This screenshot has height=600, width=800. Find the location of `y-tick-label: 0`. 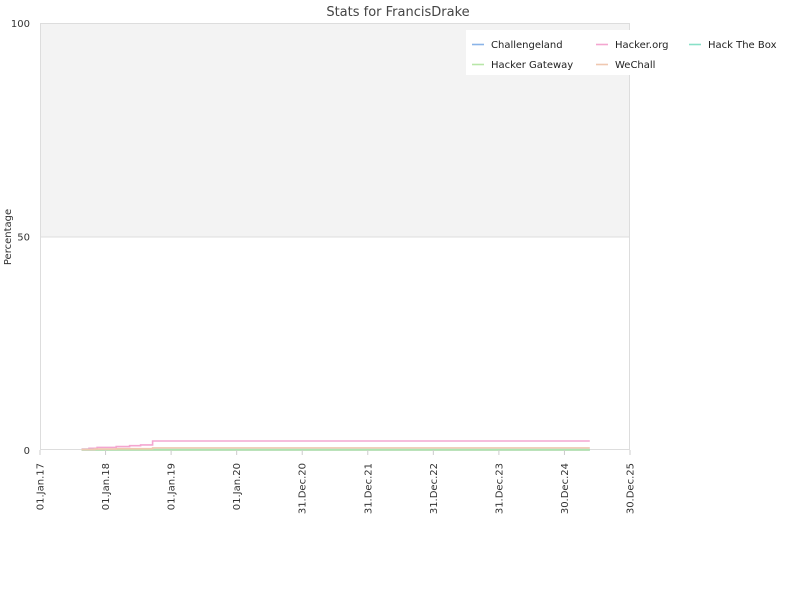

y-tick-label: 0 is located at coordinates (27, 451).